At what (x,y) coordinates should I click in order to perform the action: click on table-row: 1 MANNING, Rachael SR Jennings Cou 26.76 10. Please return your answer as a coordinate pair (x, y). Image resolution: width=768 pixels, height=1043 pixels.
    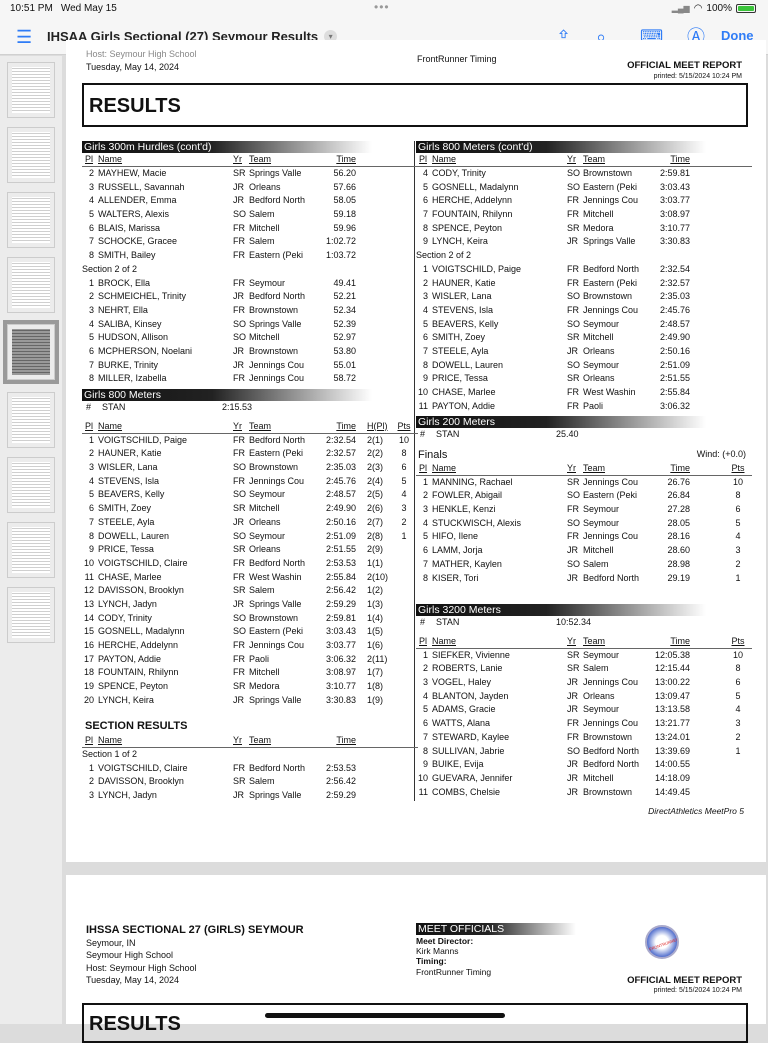
    Looking at the image, I should click on (583, 483).